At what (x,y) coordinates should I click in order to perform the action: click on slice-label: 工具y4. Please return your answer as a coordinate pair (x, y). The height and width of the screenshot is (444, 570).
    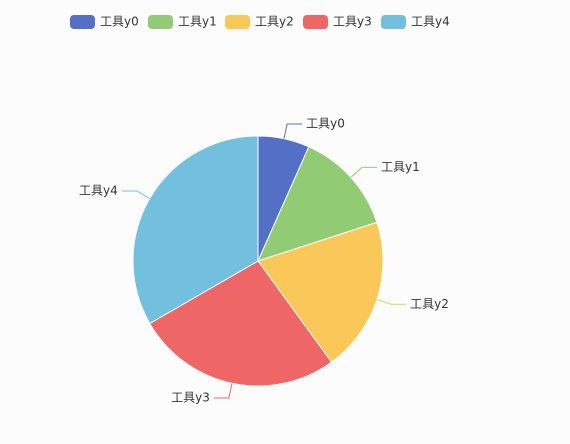
    Looking at the image, I should click on (98, 191).